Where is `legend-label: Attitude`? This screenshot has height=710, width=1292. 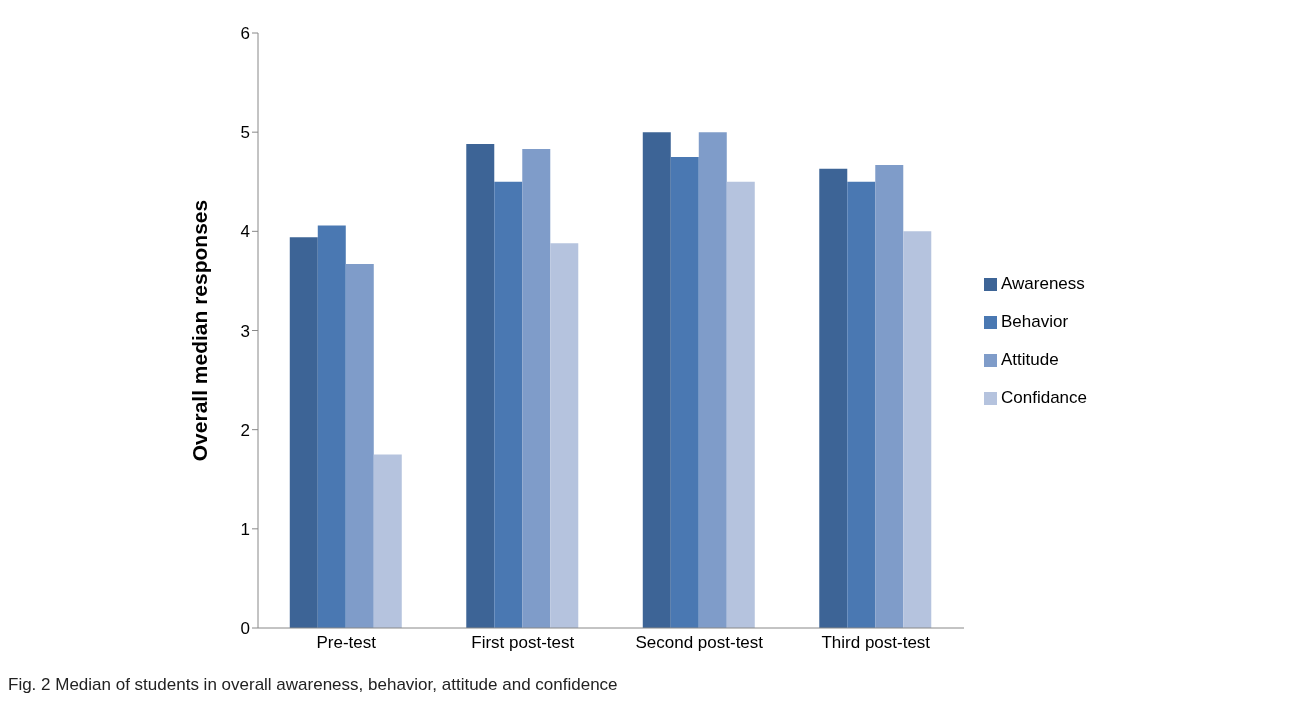
legend-label: Attitude is located at coordinates (1030, 359).